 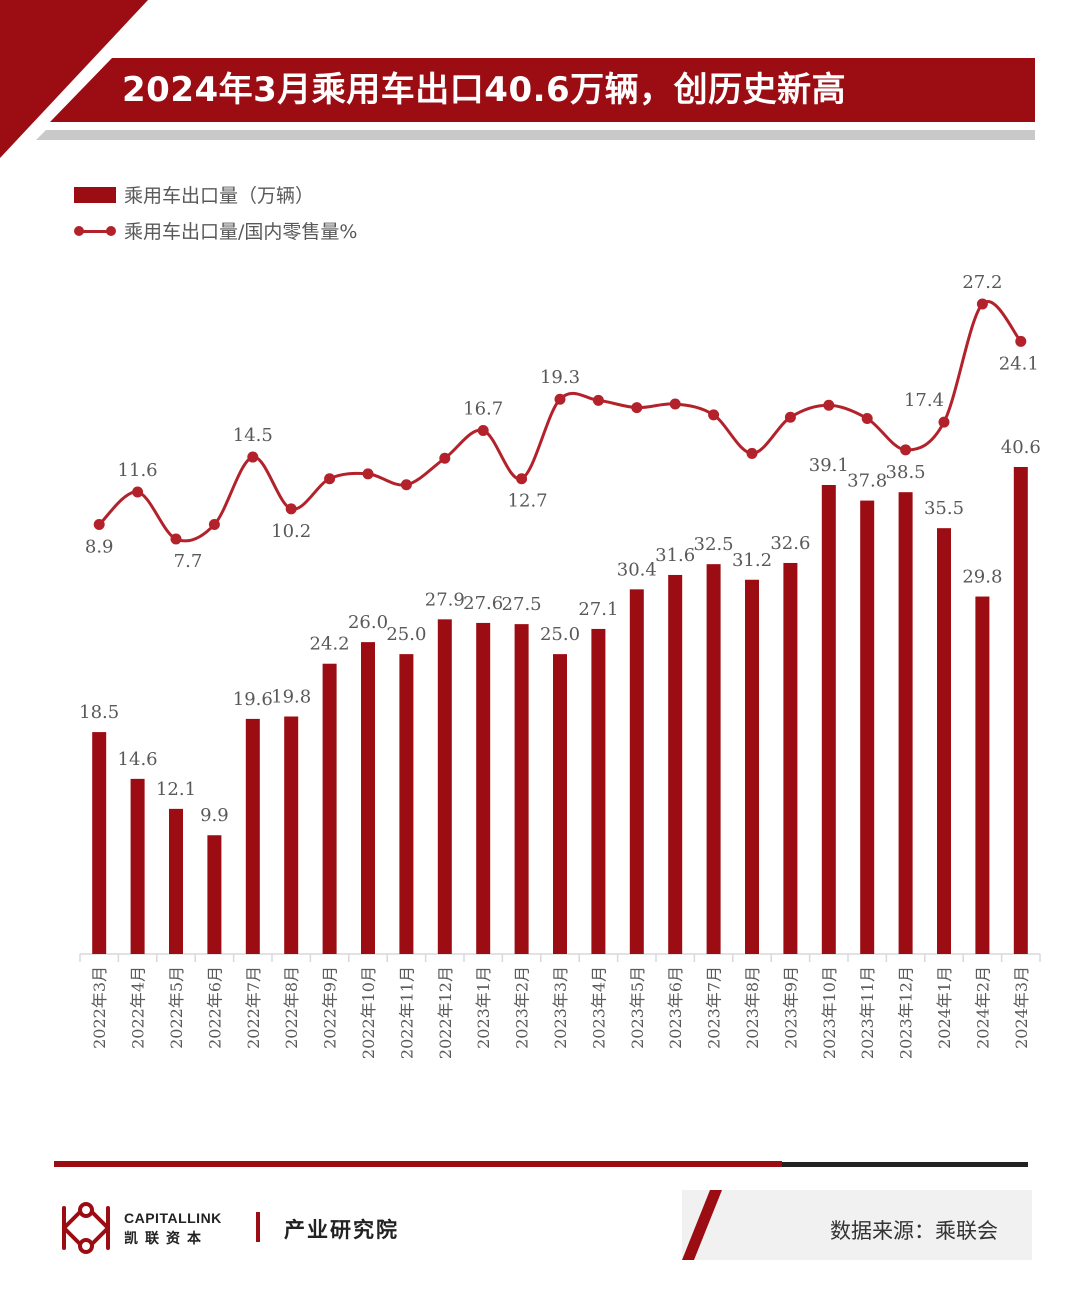 I want to click on bar-value-label: 19.8, so click(x=291, y=696).